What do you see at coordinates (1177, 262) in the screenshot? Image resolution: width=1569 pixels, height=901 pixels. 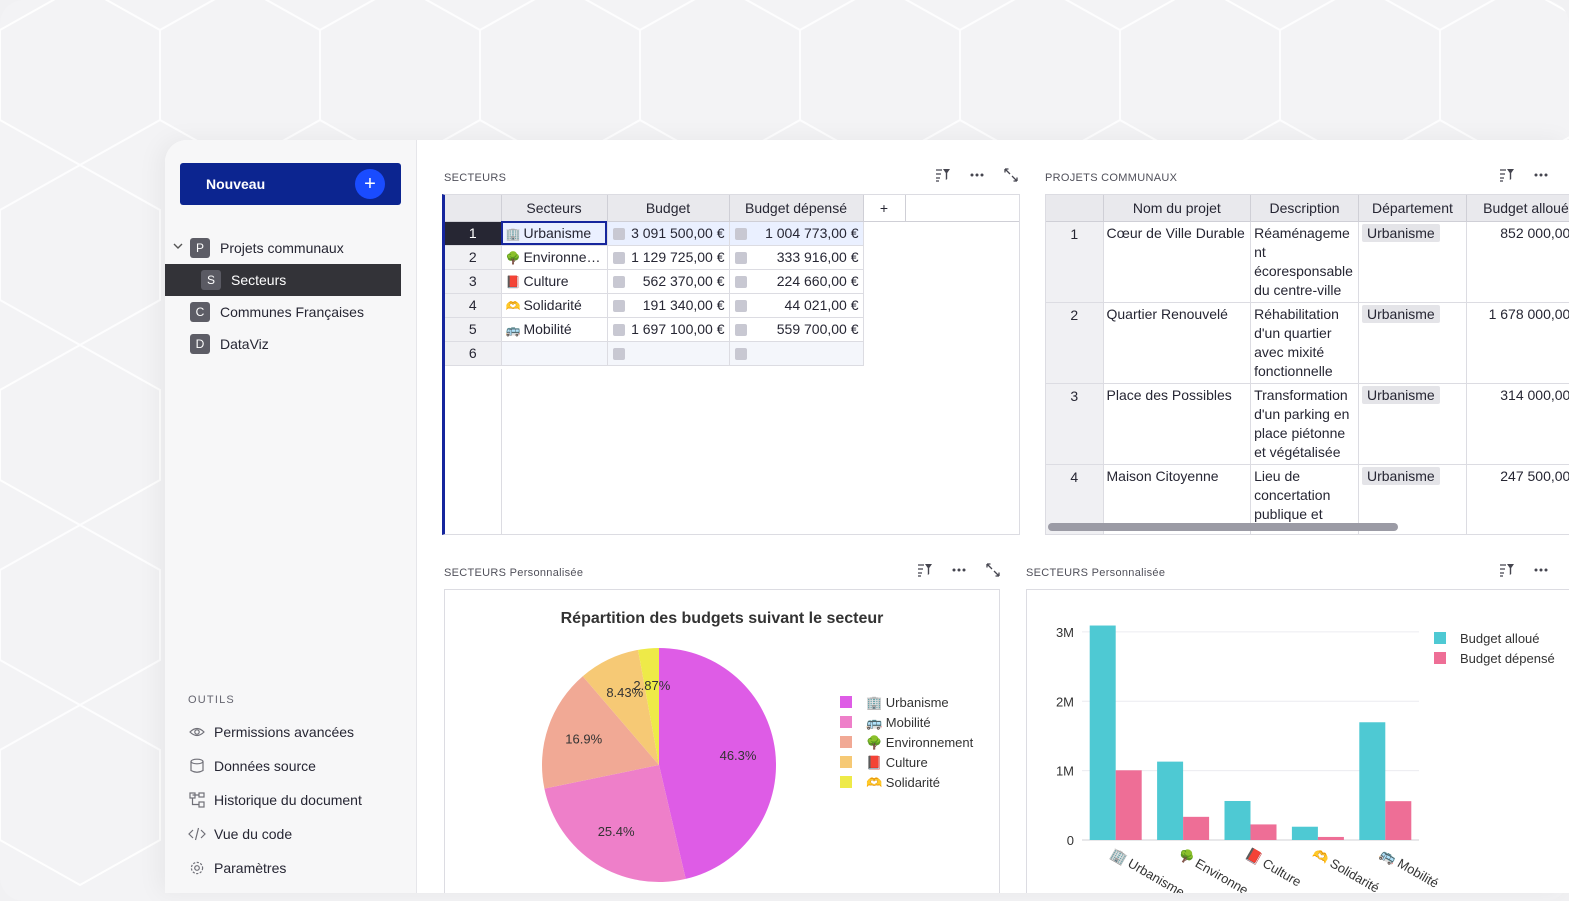 I see `cell-nom: Cœur de Ville Durable` at bounding box center [1177, 262].